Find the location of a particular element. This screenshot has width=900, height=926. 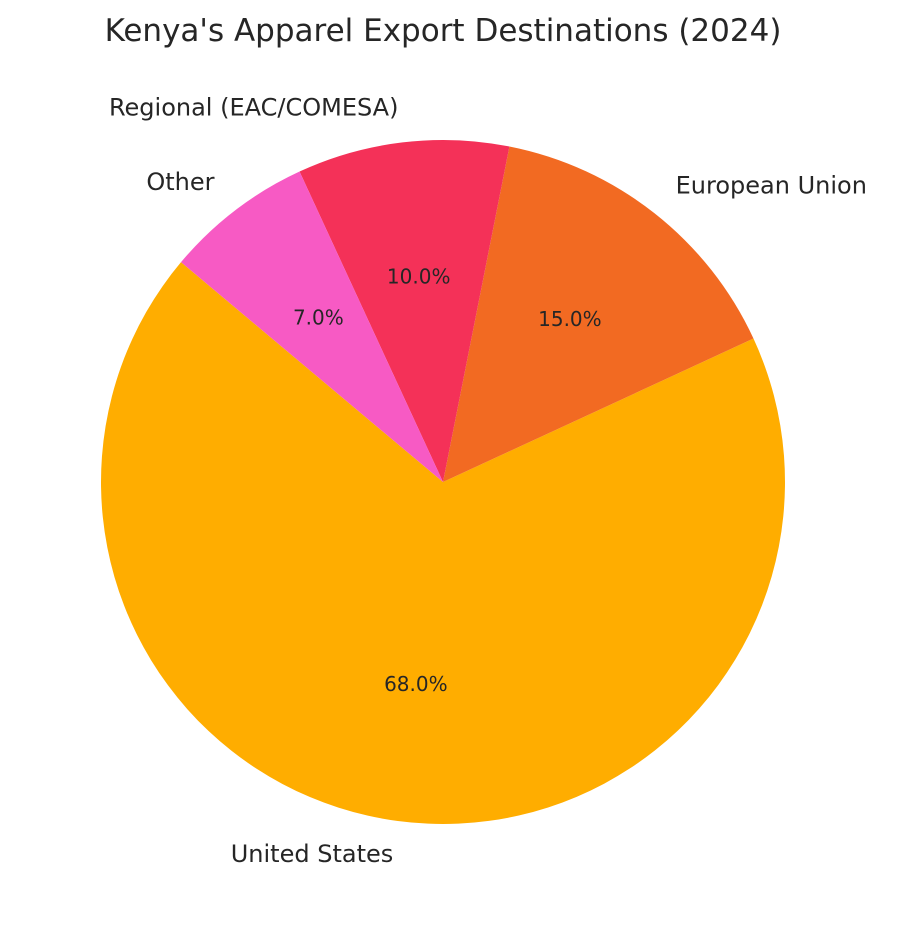

pie-slice-european-union is located at coordinates (598, 314).